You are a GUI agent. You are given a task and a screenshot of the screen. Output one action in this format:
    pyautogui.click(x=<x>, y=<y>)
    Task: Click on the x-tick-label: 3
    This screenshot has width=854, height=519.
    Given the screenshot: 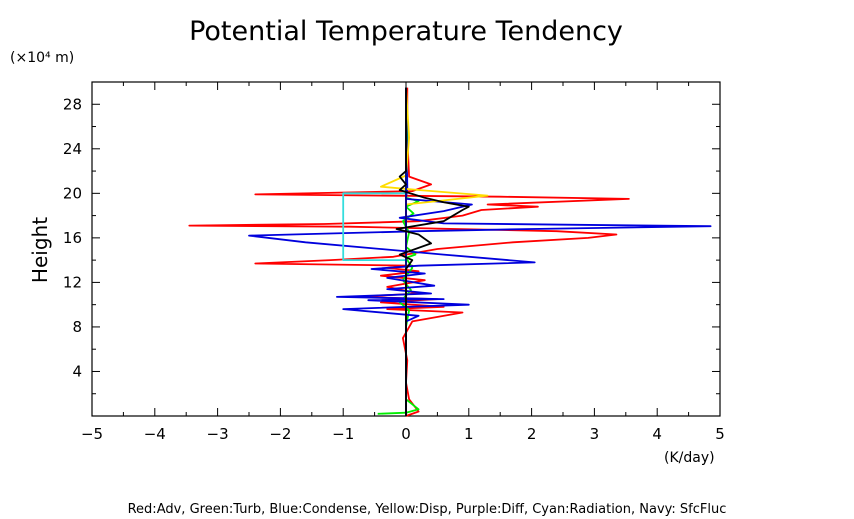 What is the action you would take?
    pyautogui.click(x=595, y=434)
    